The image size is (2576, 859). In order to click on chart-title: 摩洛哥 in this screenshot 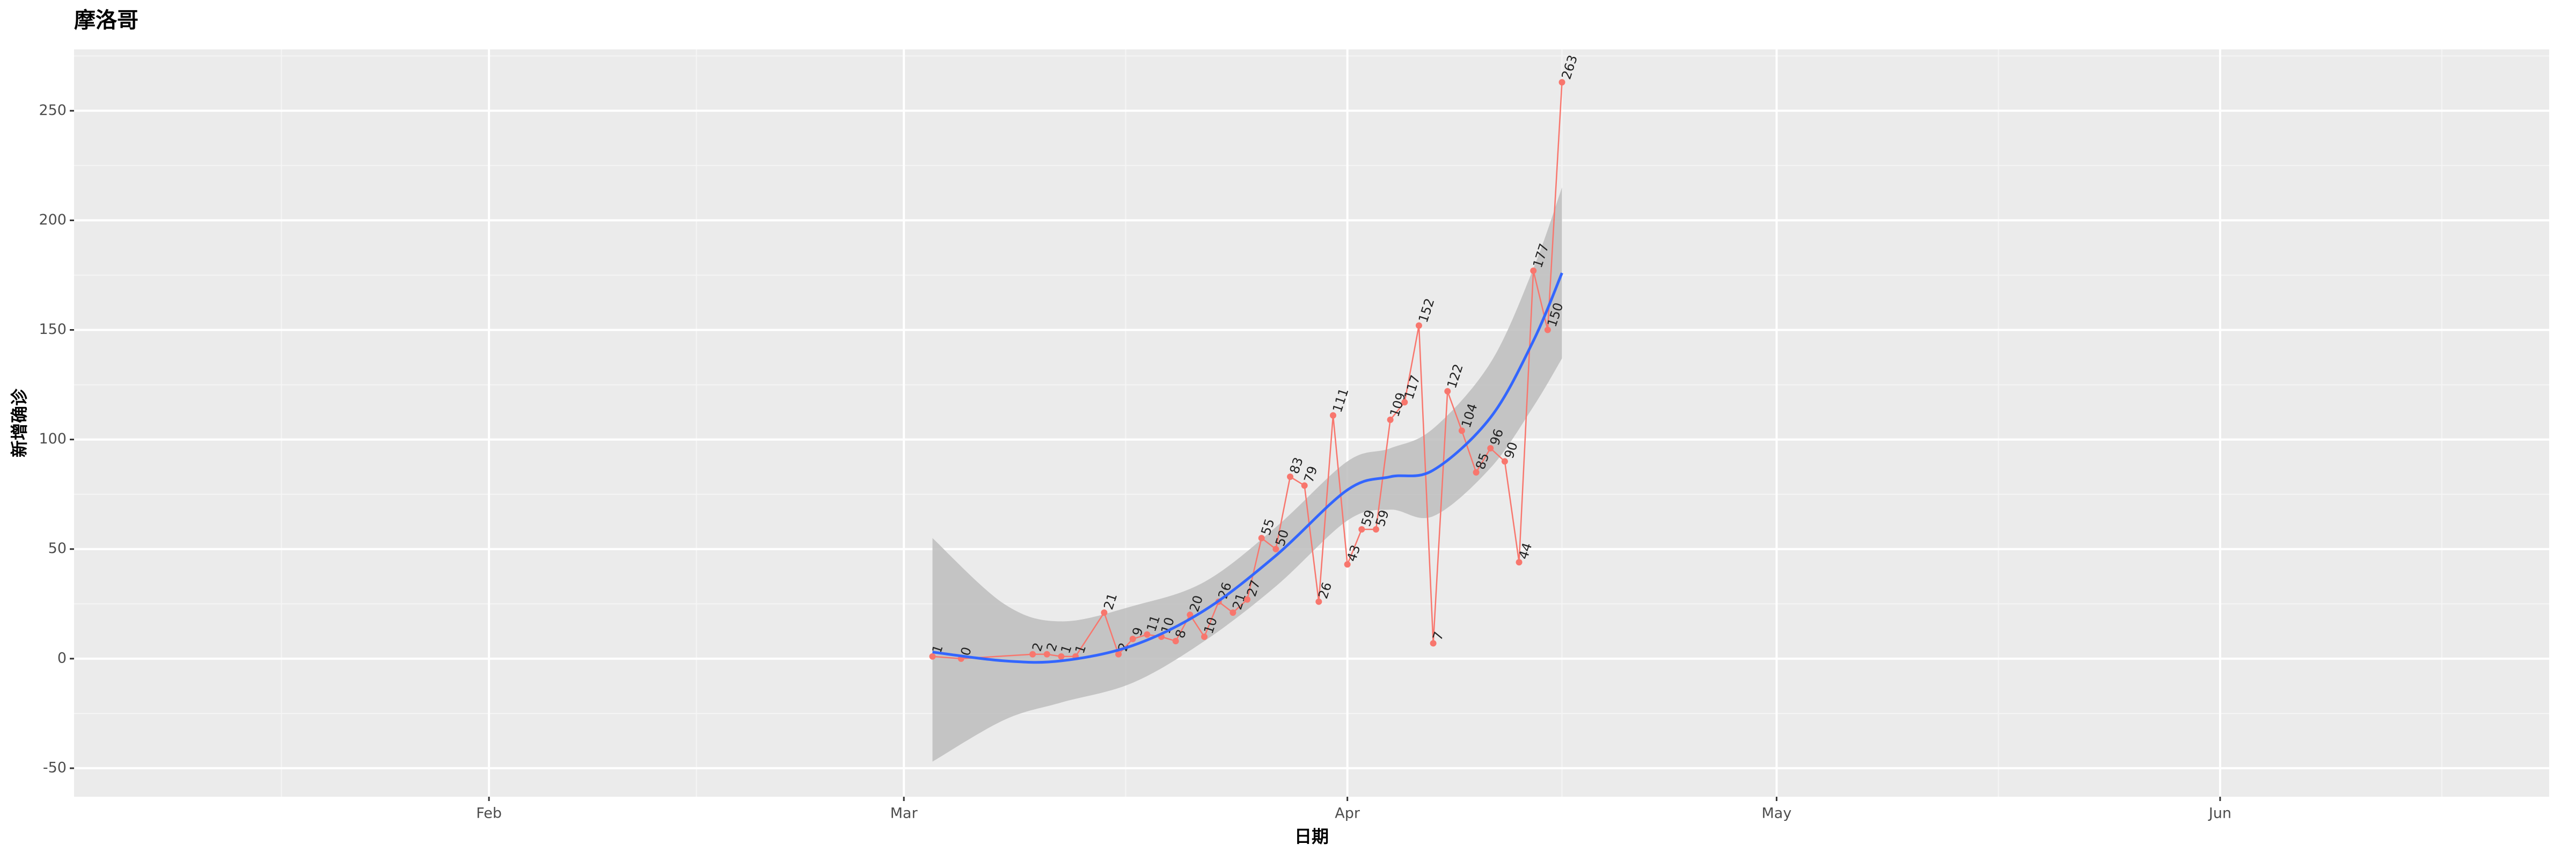, I will do `click(106, 20)`.